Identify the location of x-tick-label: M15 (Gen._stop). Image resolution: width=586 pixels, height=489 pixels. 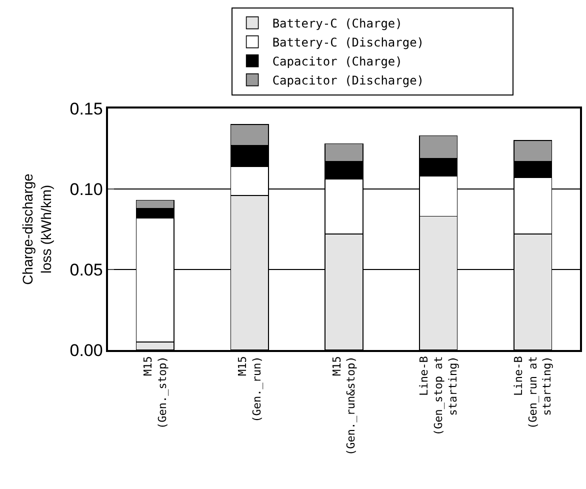
(155, 393).